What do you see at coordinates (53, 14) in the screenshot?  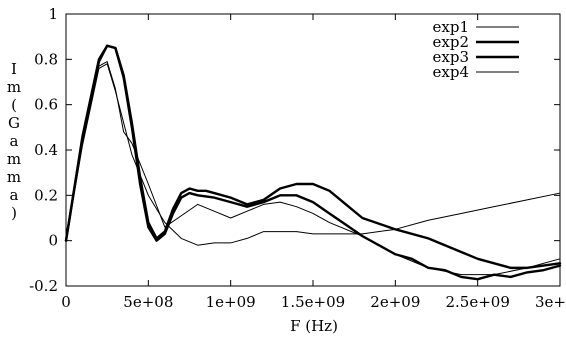 I see `y-tick-label: 1` at bounding box center [53, 14].